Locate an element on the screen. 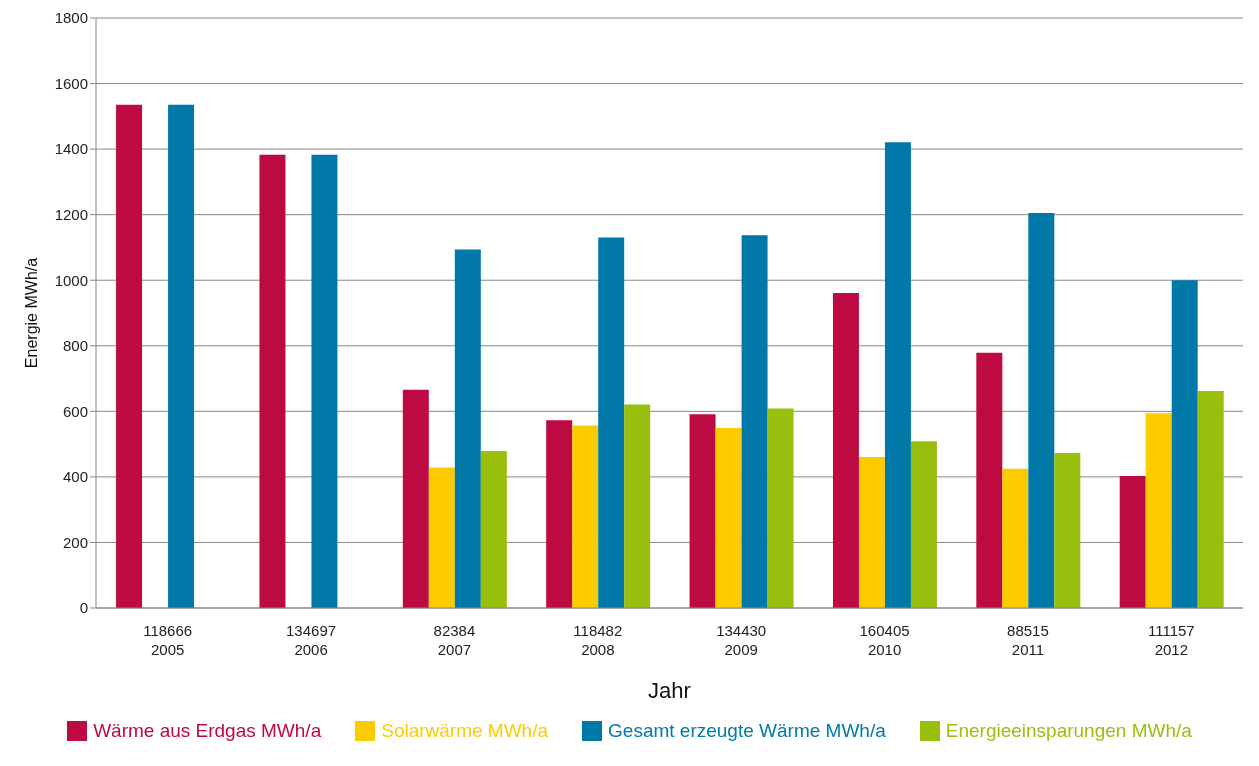 This screenshot has width=1259, height=766. y-tick-label: 1000 is located at coordinates (71, 280).